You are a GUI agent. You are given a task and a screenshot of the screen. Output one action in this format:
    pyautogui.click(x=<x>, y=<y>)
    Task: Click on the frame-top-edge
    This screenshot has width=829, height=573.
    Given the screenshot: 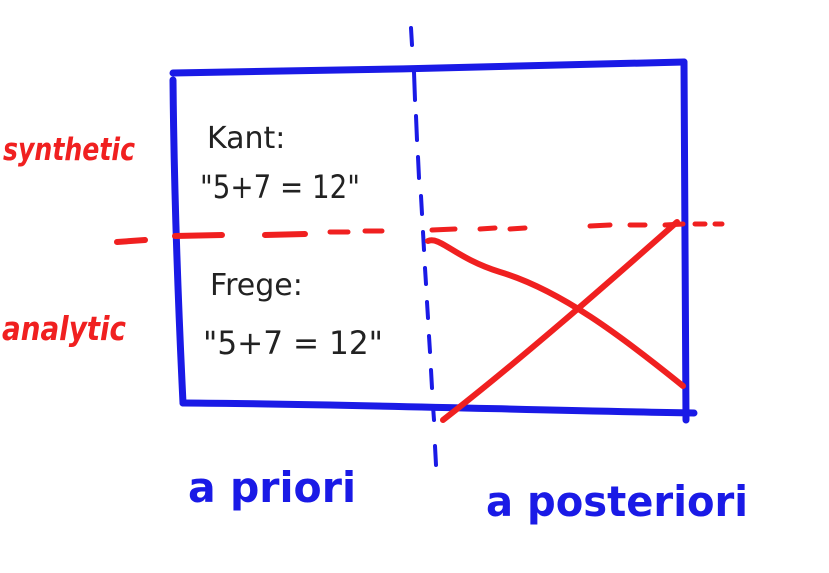 What is the action you would take?
    pyautogui.click(x=428, y=67)
    